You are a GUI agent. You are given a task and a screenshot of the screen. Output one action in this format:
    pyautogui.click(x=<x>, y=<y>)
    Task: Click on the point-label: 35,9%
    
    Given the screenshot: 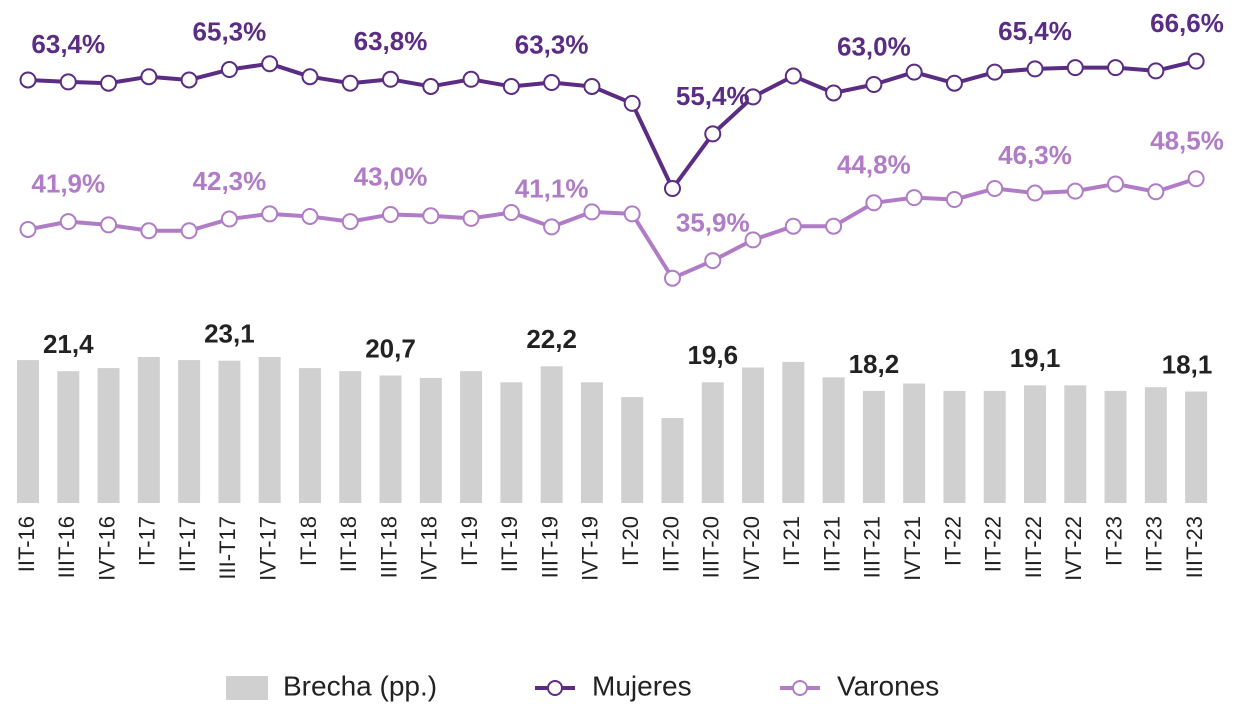 What is the action you would take?
    pyautogui.click(x=713, y=223)
    